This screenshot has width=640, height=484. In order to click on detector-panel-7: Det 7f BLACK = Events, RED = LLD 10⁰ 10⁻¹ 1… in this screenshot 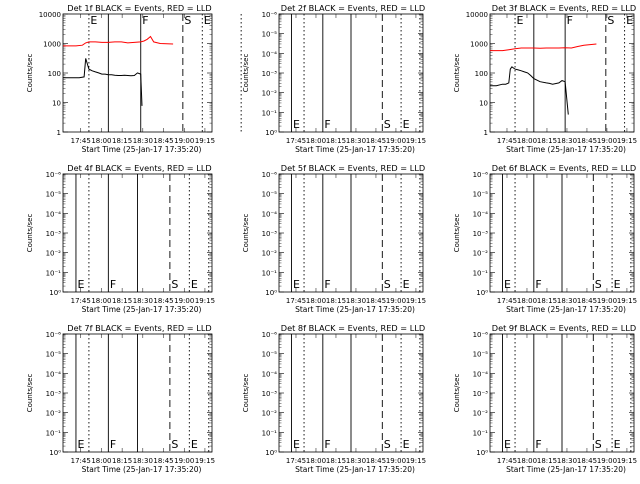, I will do `click(120, 398)`.